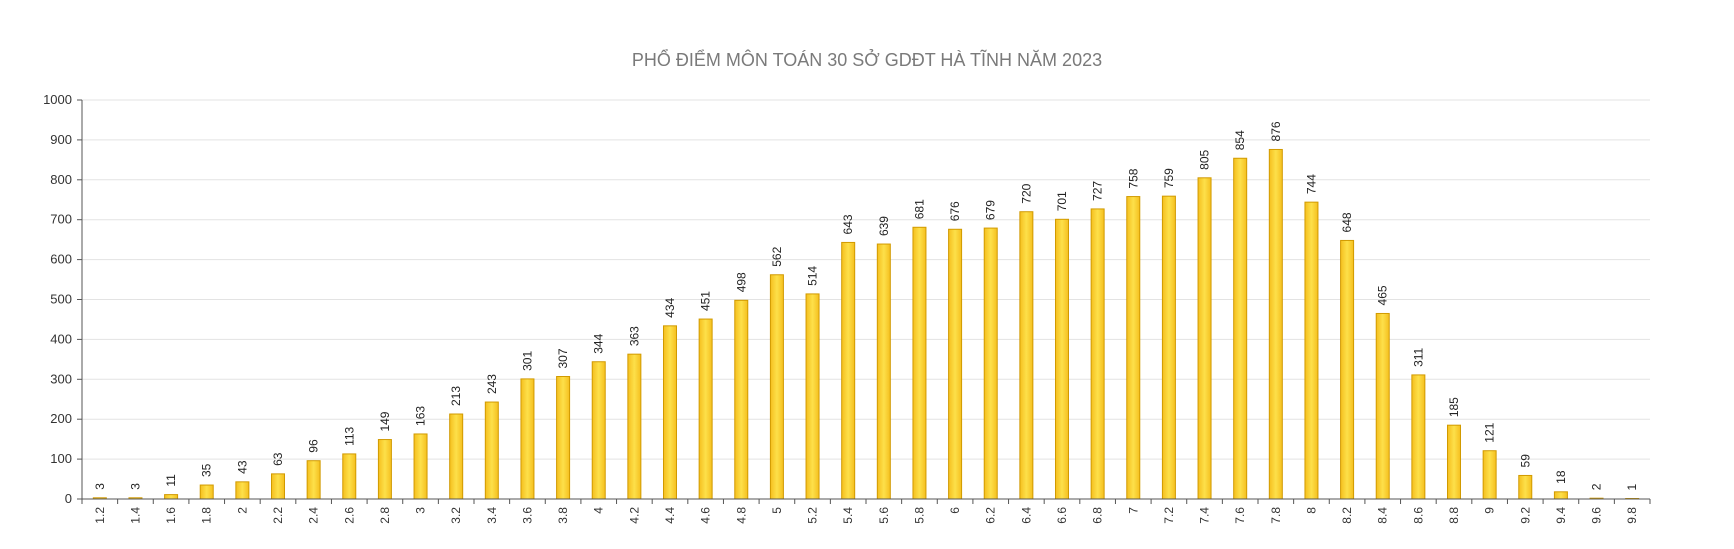 The image size is (1734, 549). I want to click on x-tick-label: 4.6, so click(706, 515).